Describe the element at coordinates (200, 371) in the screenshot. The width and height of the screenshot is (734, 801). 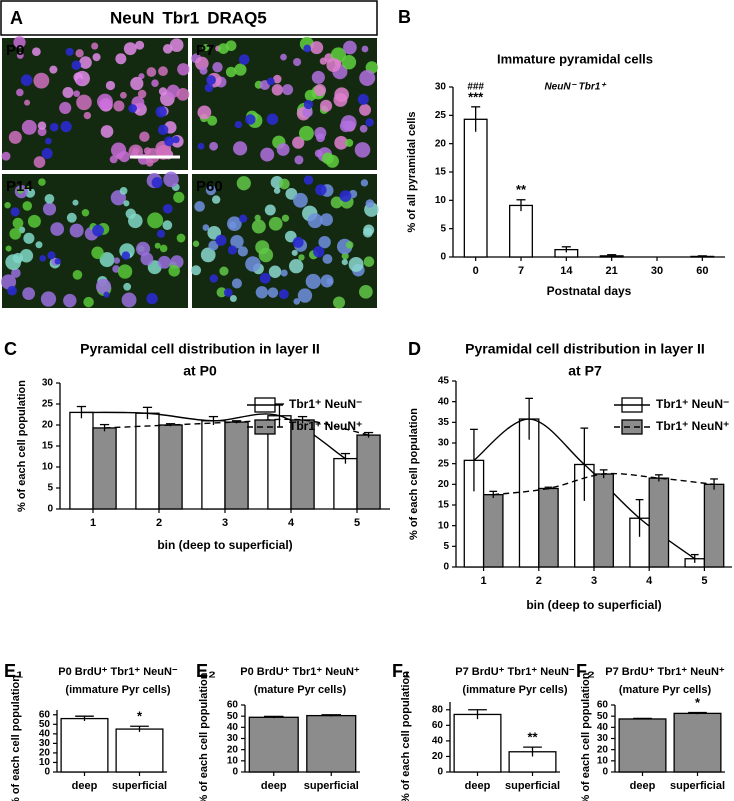
I see `chart-subtitle: at P0` at that location.